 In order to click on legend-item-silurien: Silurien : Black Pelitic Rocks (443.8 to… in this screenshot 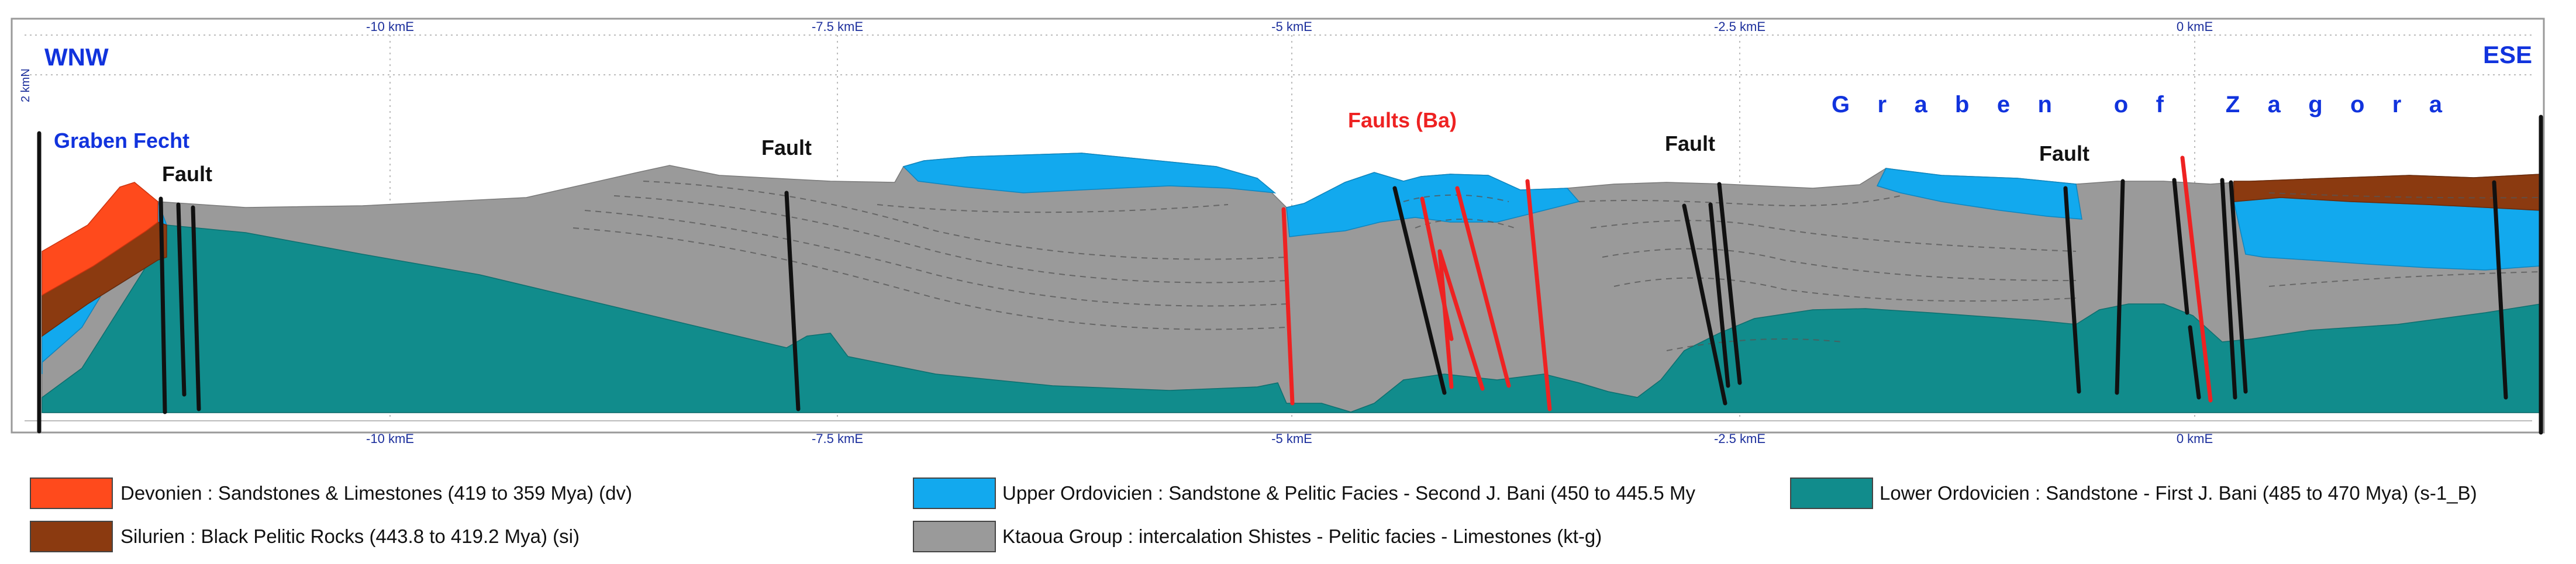, I will do `click(305, 537)`.